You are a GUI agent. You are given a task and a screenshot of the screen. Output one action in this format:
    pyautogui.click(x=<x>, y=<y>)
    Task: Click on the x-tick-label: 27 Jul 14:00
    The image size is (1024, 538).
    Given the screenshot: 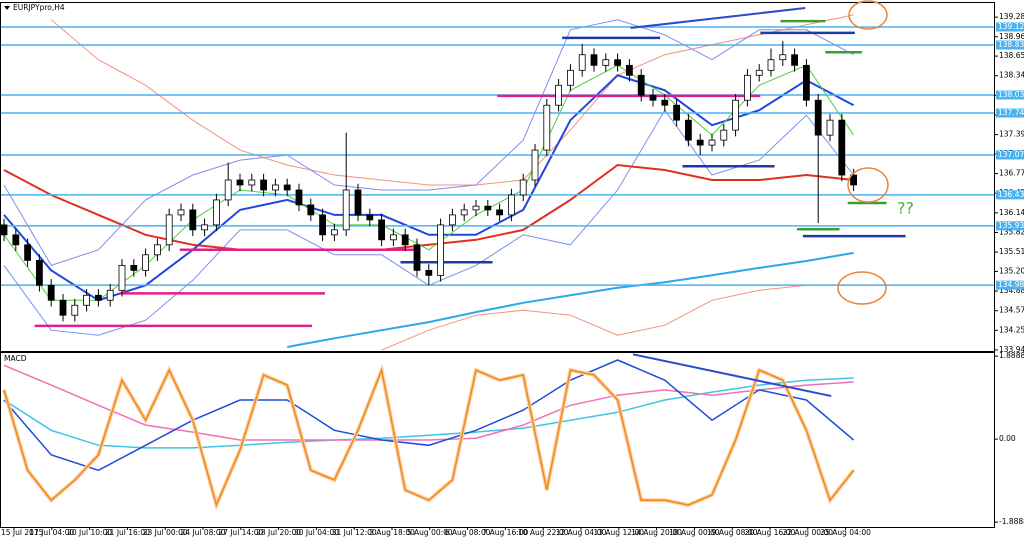 What is the action you would take?
    pyautogui.click(x=240, y=532)
    